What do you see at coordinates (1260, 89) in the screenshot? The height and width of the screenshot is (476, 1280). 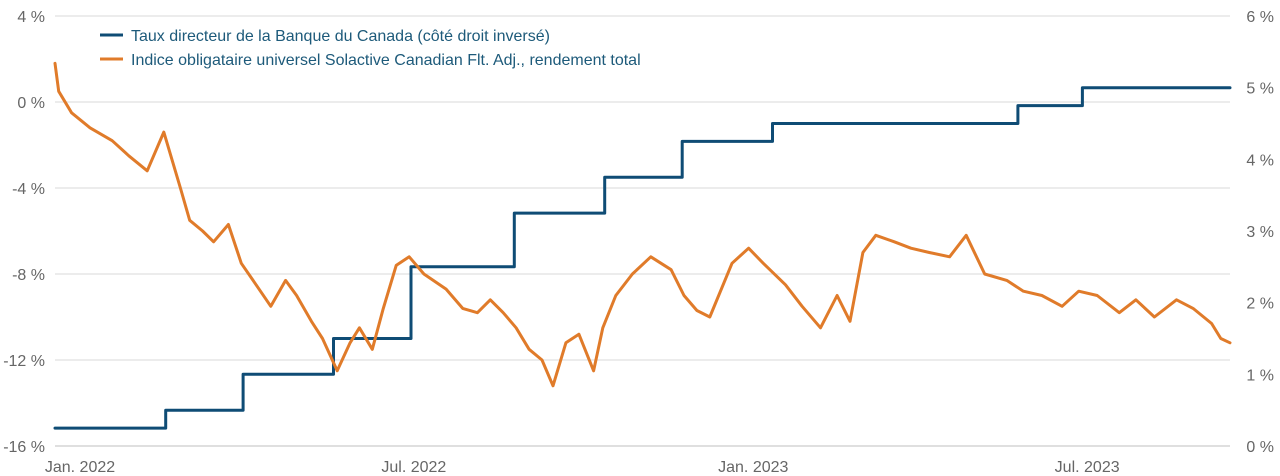 I see `y-right-tick-label: 5 %` at bounding box center [1260, 89].